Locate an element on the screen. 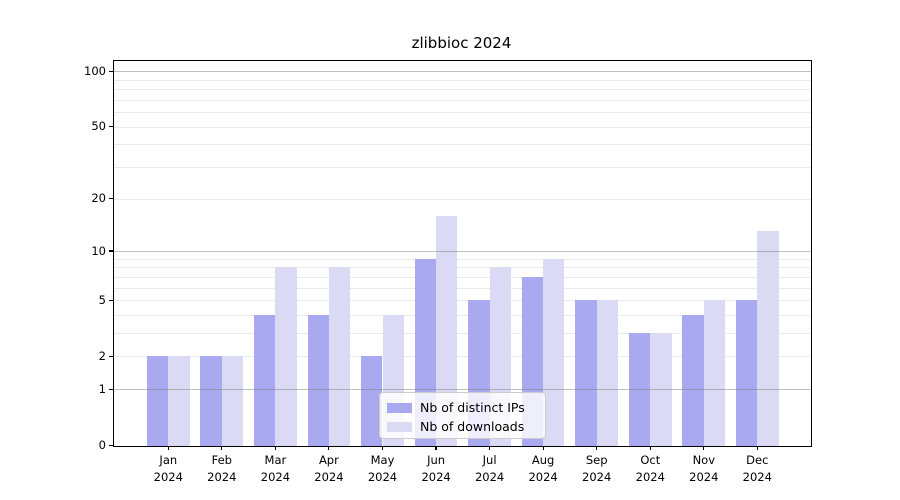  x-tick-label: May 2024 is located at coordinates (382, 468).